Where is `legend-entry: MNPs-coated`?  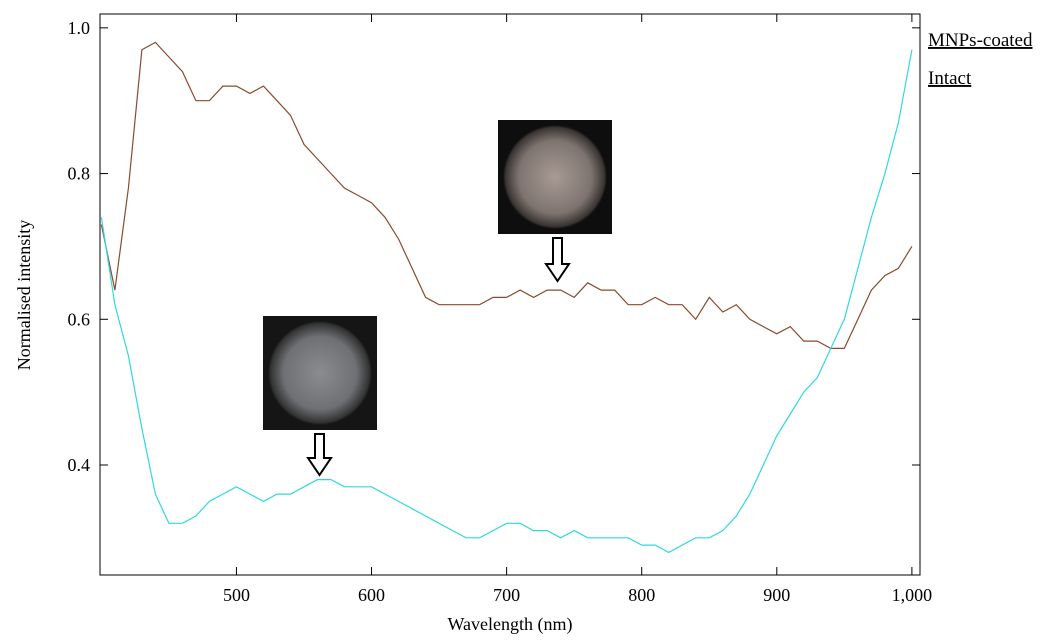
legend-entry: MNPs-coated is located at coordinates (980, 40).